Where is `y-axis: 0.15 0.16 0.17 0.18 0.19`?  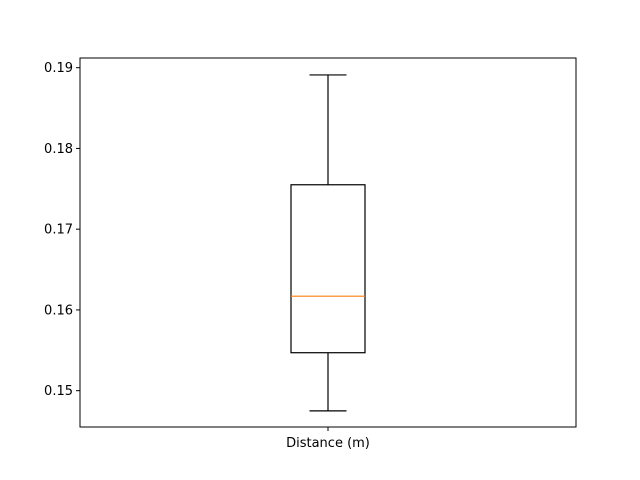 y-axis: 0.15 0.16 0.17 0.18 0.19 is located at coordinates (62, 230).